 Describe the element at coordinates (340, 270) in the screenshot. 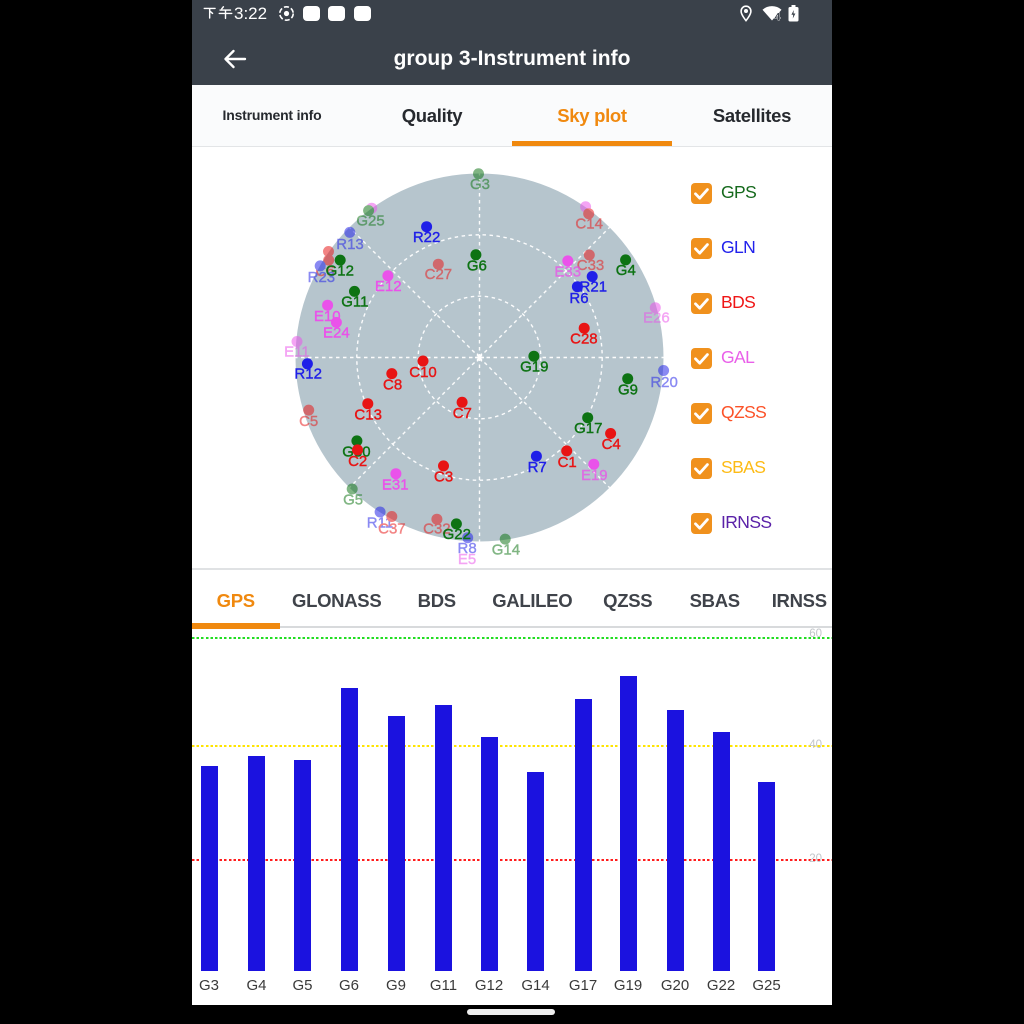

I see `svg-text: G12` at that location.